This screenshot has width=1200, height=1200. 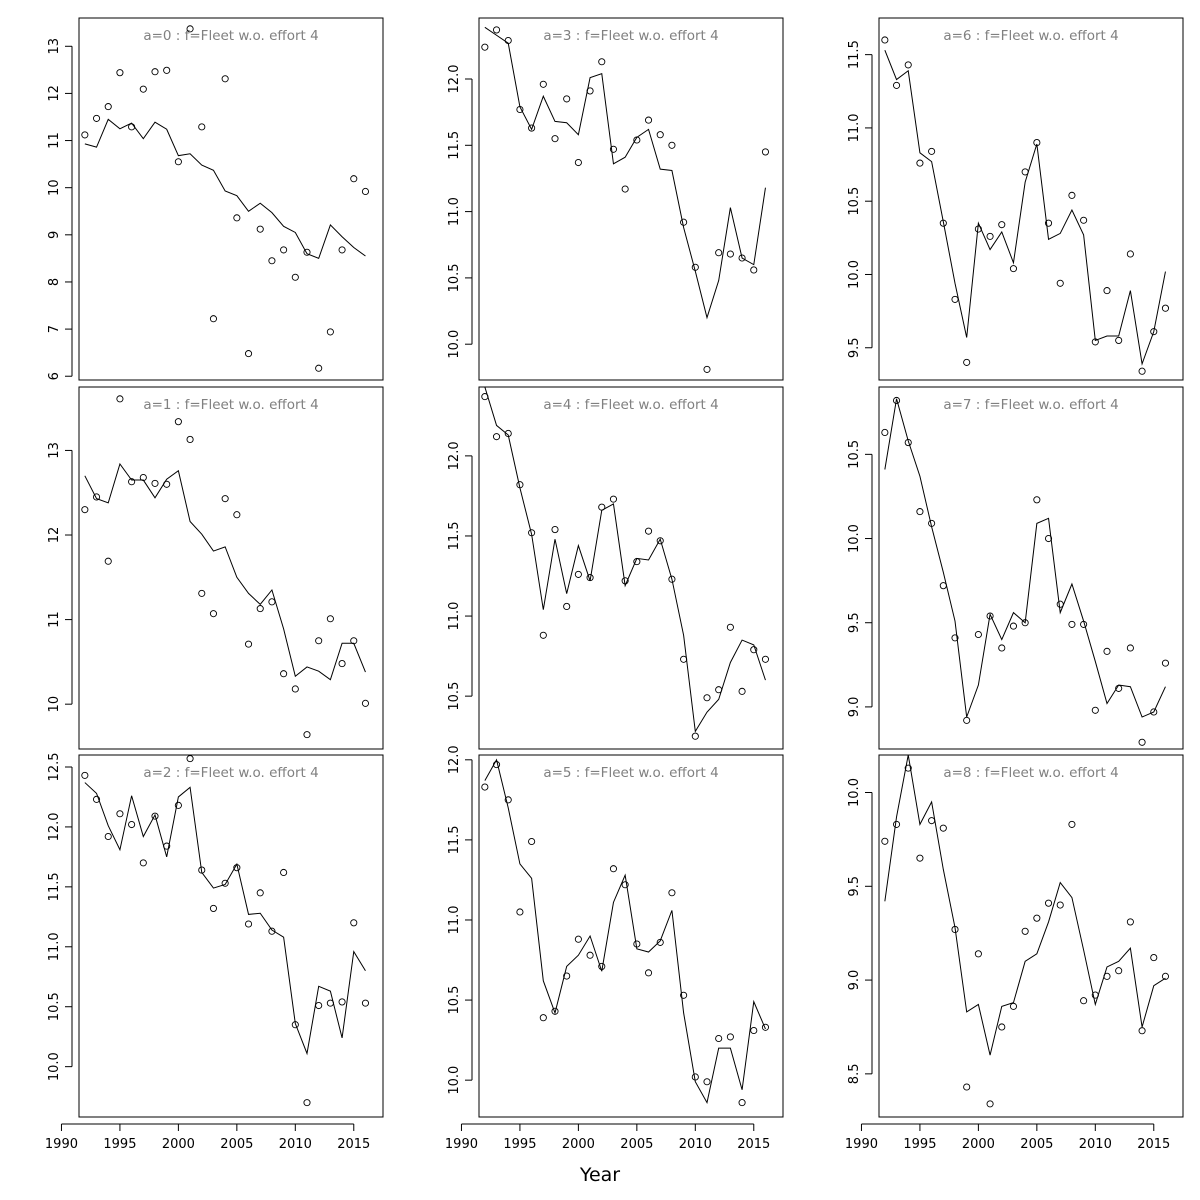 I want to click on y-tick-label: 13, so click(x=54, y=46).